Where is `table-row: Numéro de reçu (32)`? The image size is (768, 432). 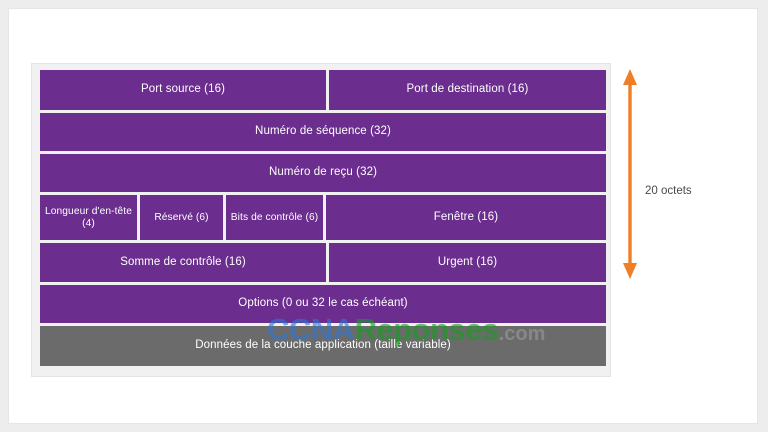
table-row: Numéro de reçu (32) is located at coordinates (323, 173).